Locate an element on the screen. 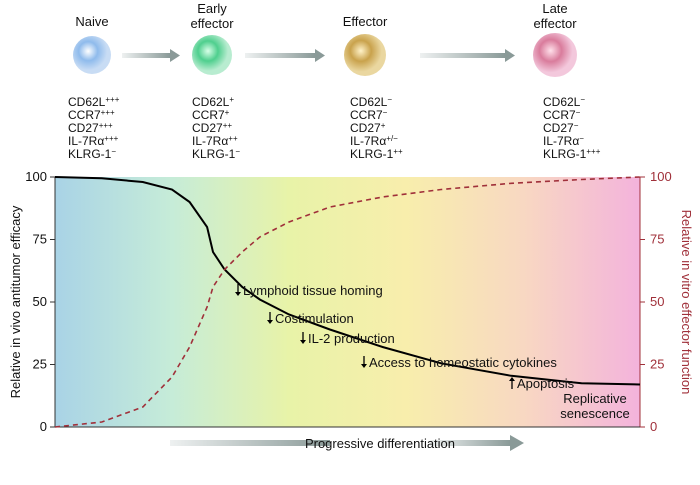  marker: IL-7Rα− is located at coordinates (563, 141).